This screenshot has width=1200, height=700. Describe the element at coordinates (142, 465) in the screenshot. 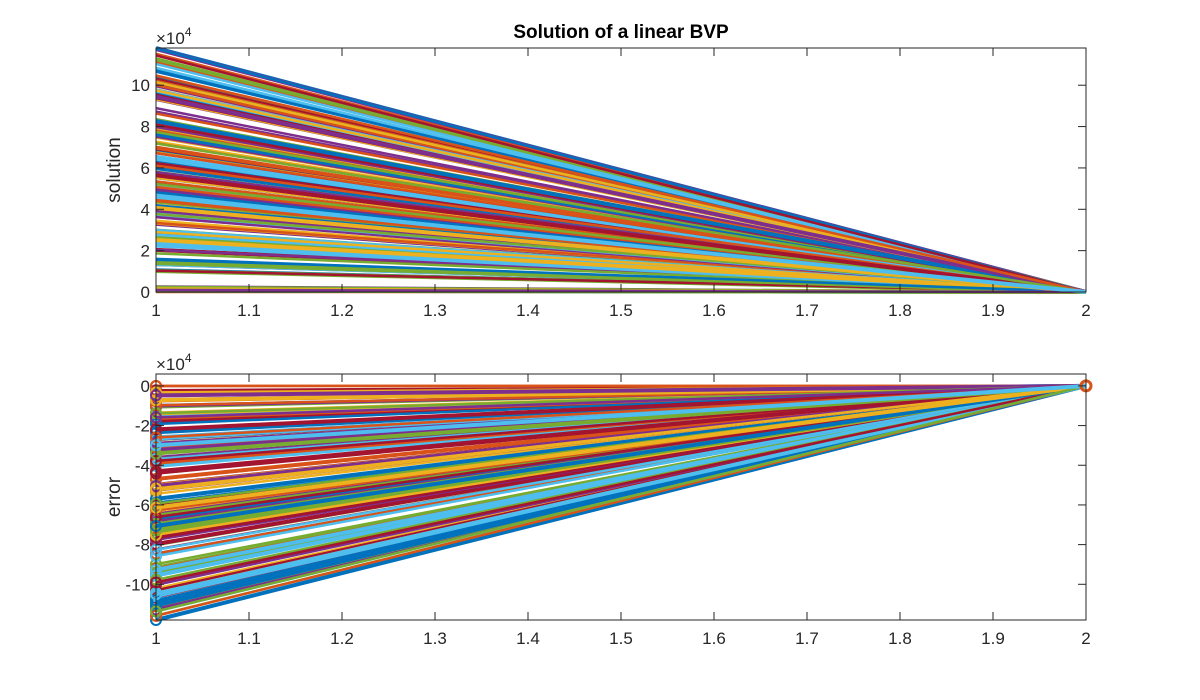

I see `y-tick-label: -4` at that location.